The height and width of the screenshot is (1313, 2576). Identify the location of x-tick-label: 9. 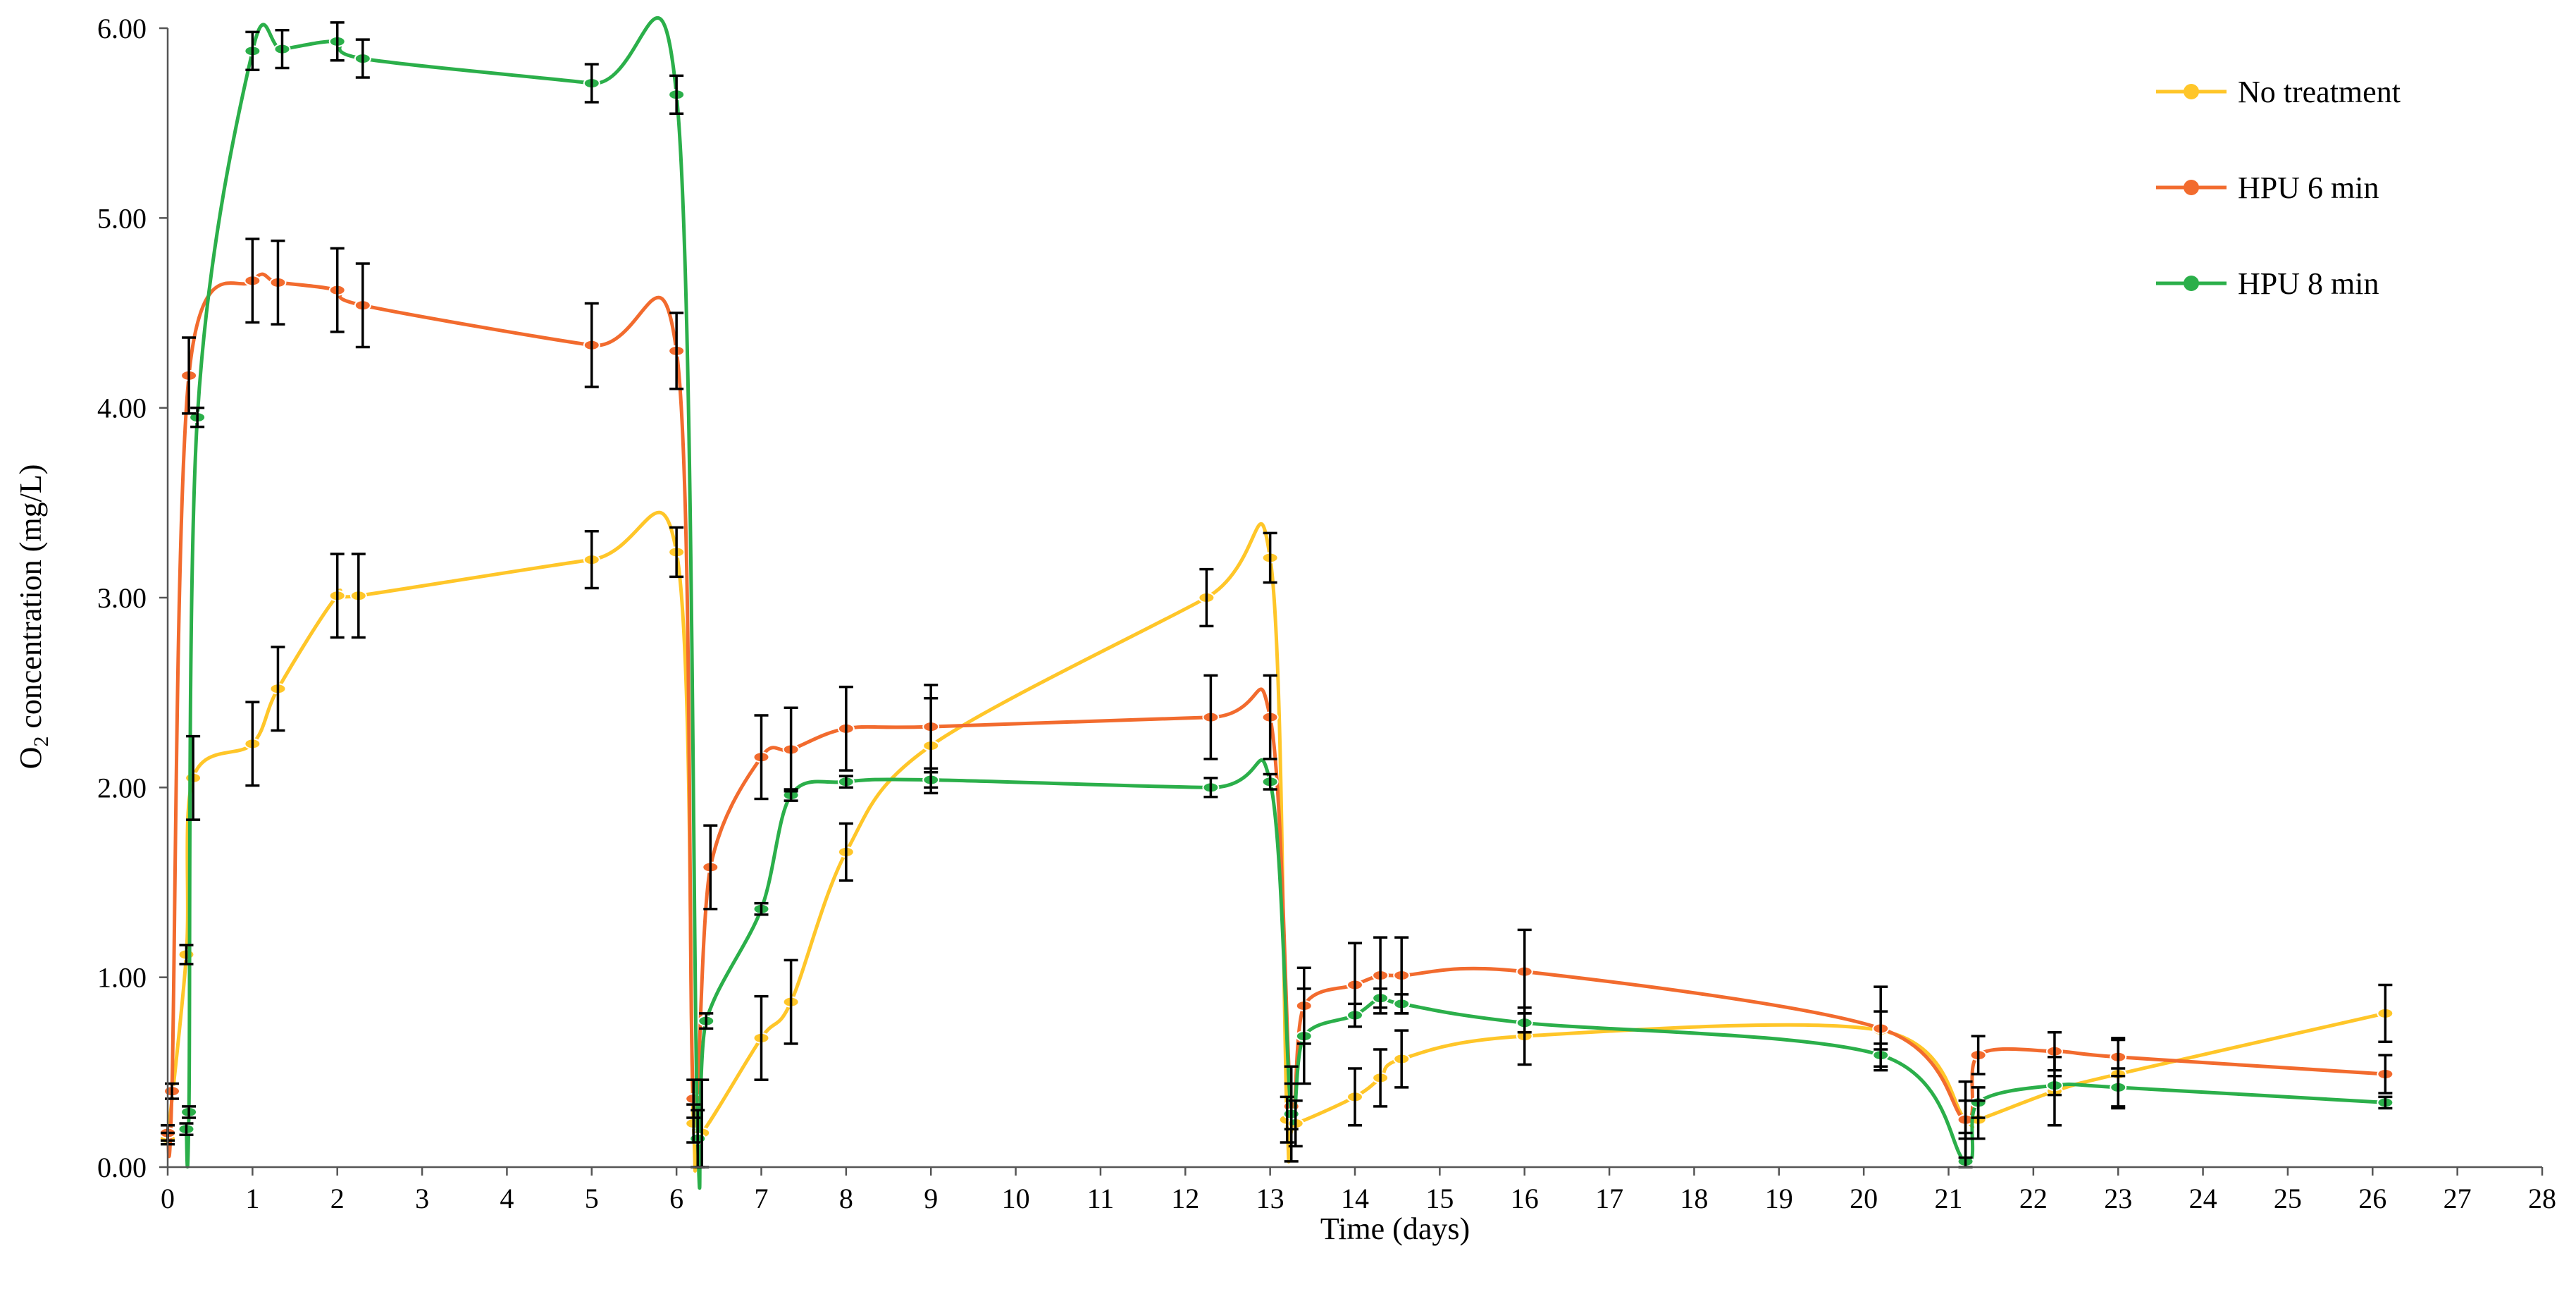
(931, 1198).